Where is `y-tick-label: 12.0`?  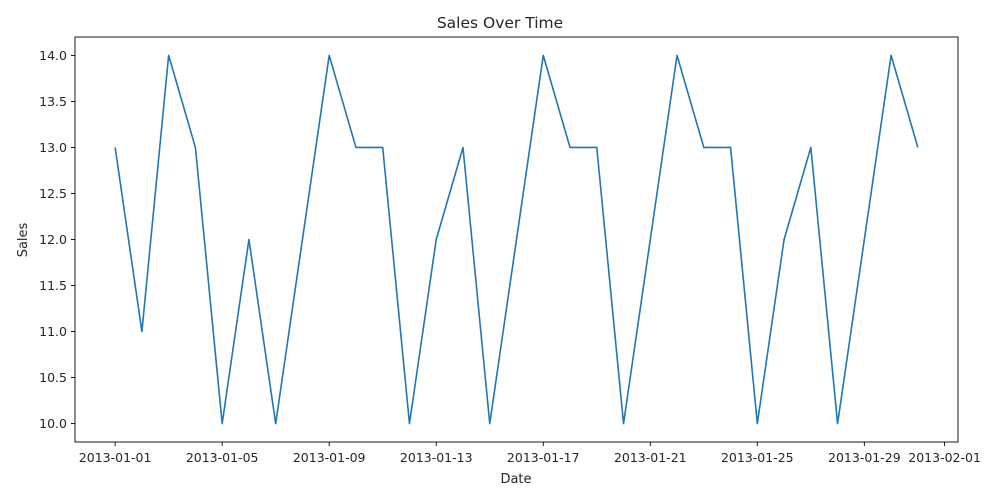
y-tick-label: 12.0 is located at coordinates (53, 239).